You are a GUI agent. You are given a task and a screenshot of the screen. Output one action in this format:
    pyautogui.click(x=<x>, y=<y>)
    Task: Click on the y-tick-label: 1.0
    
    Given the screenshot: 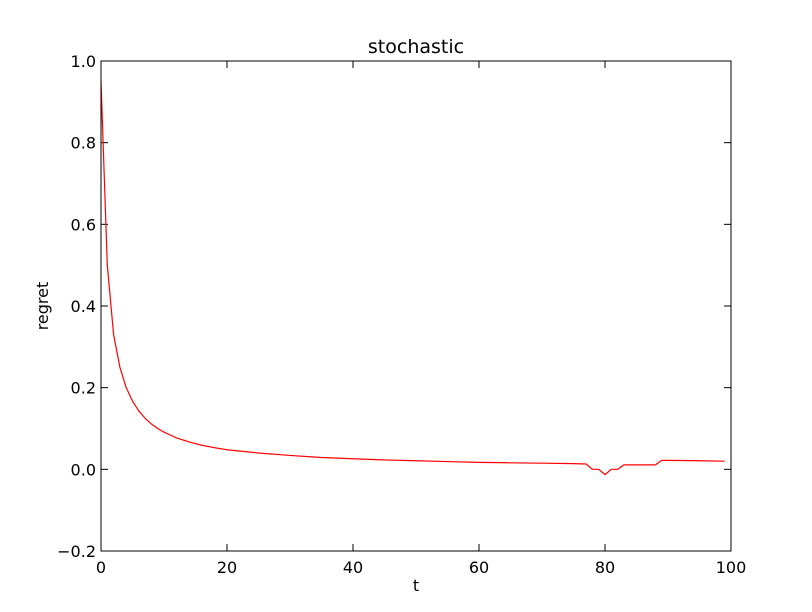 What is the action you would take?
    pyautogui.click(x=83, y=61)
    